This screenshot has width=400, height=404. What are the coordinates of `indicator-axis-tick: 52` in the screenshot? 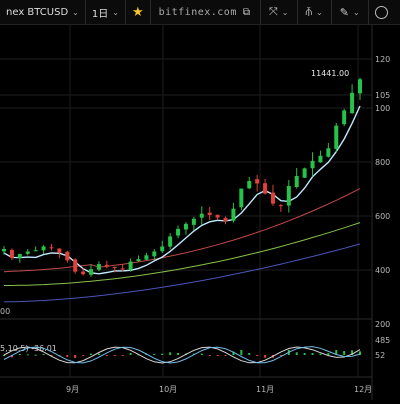 It's located at (380, 355).